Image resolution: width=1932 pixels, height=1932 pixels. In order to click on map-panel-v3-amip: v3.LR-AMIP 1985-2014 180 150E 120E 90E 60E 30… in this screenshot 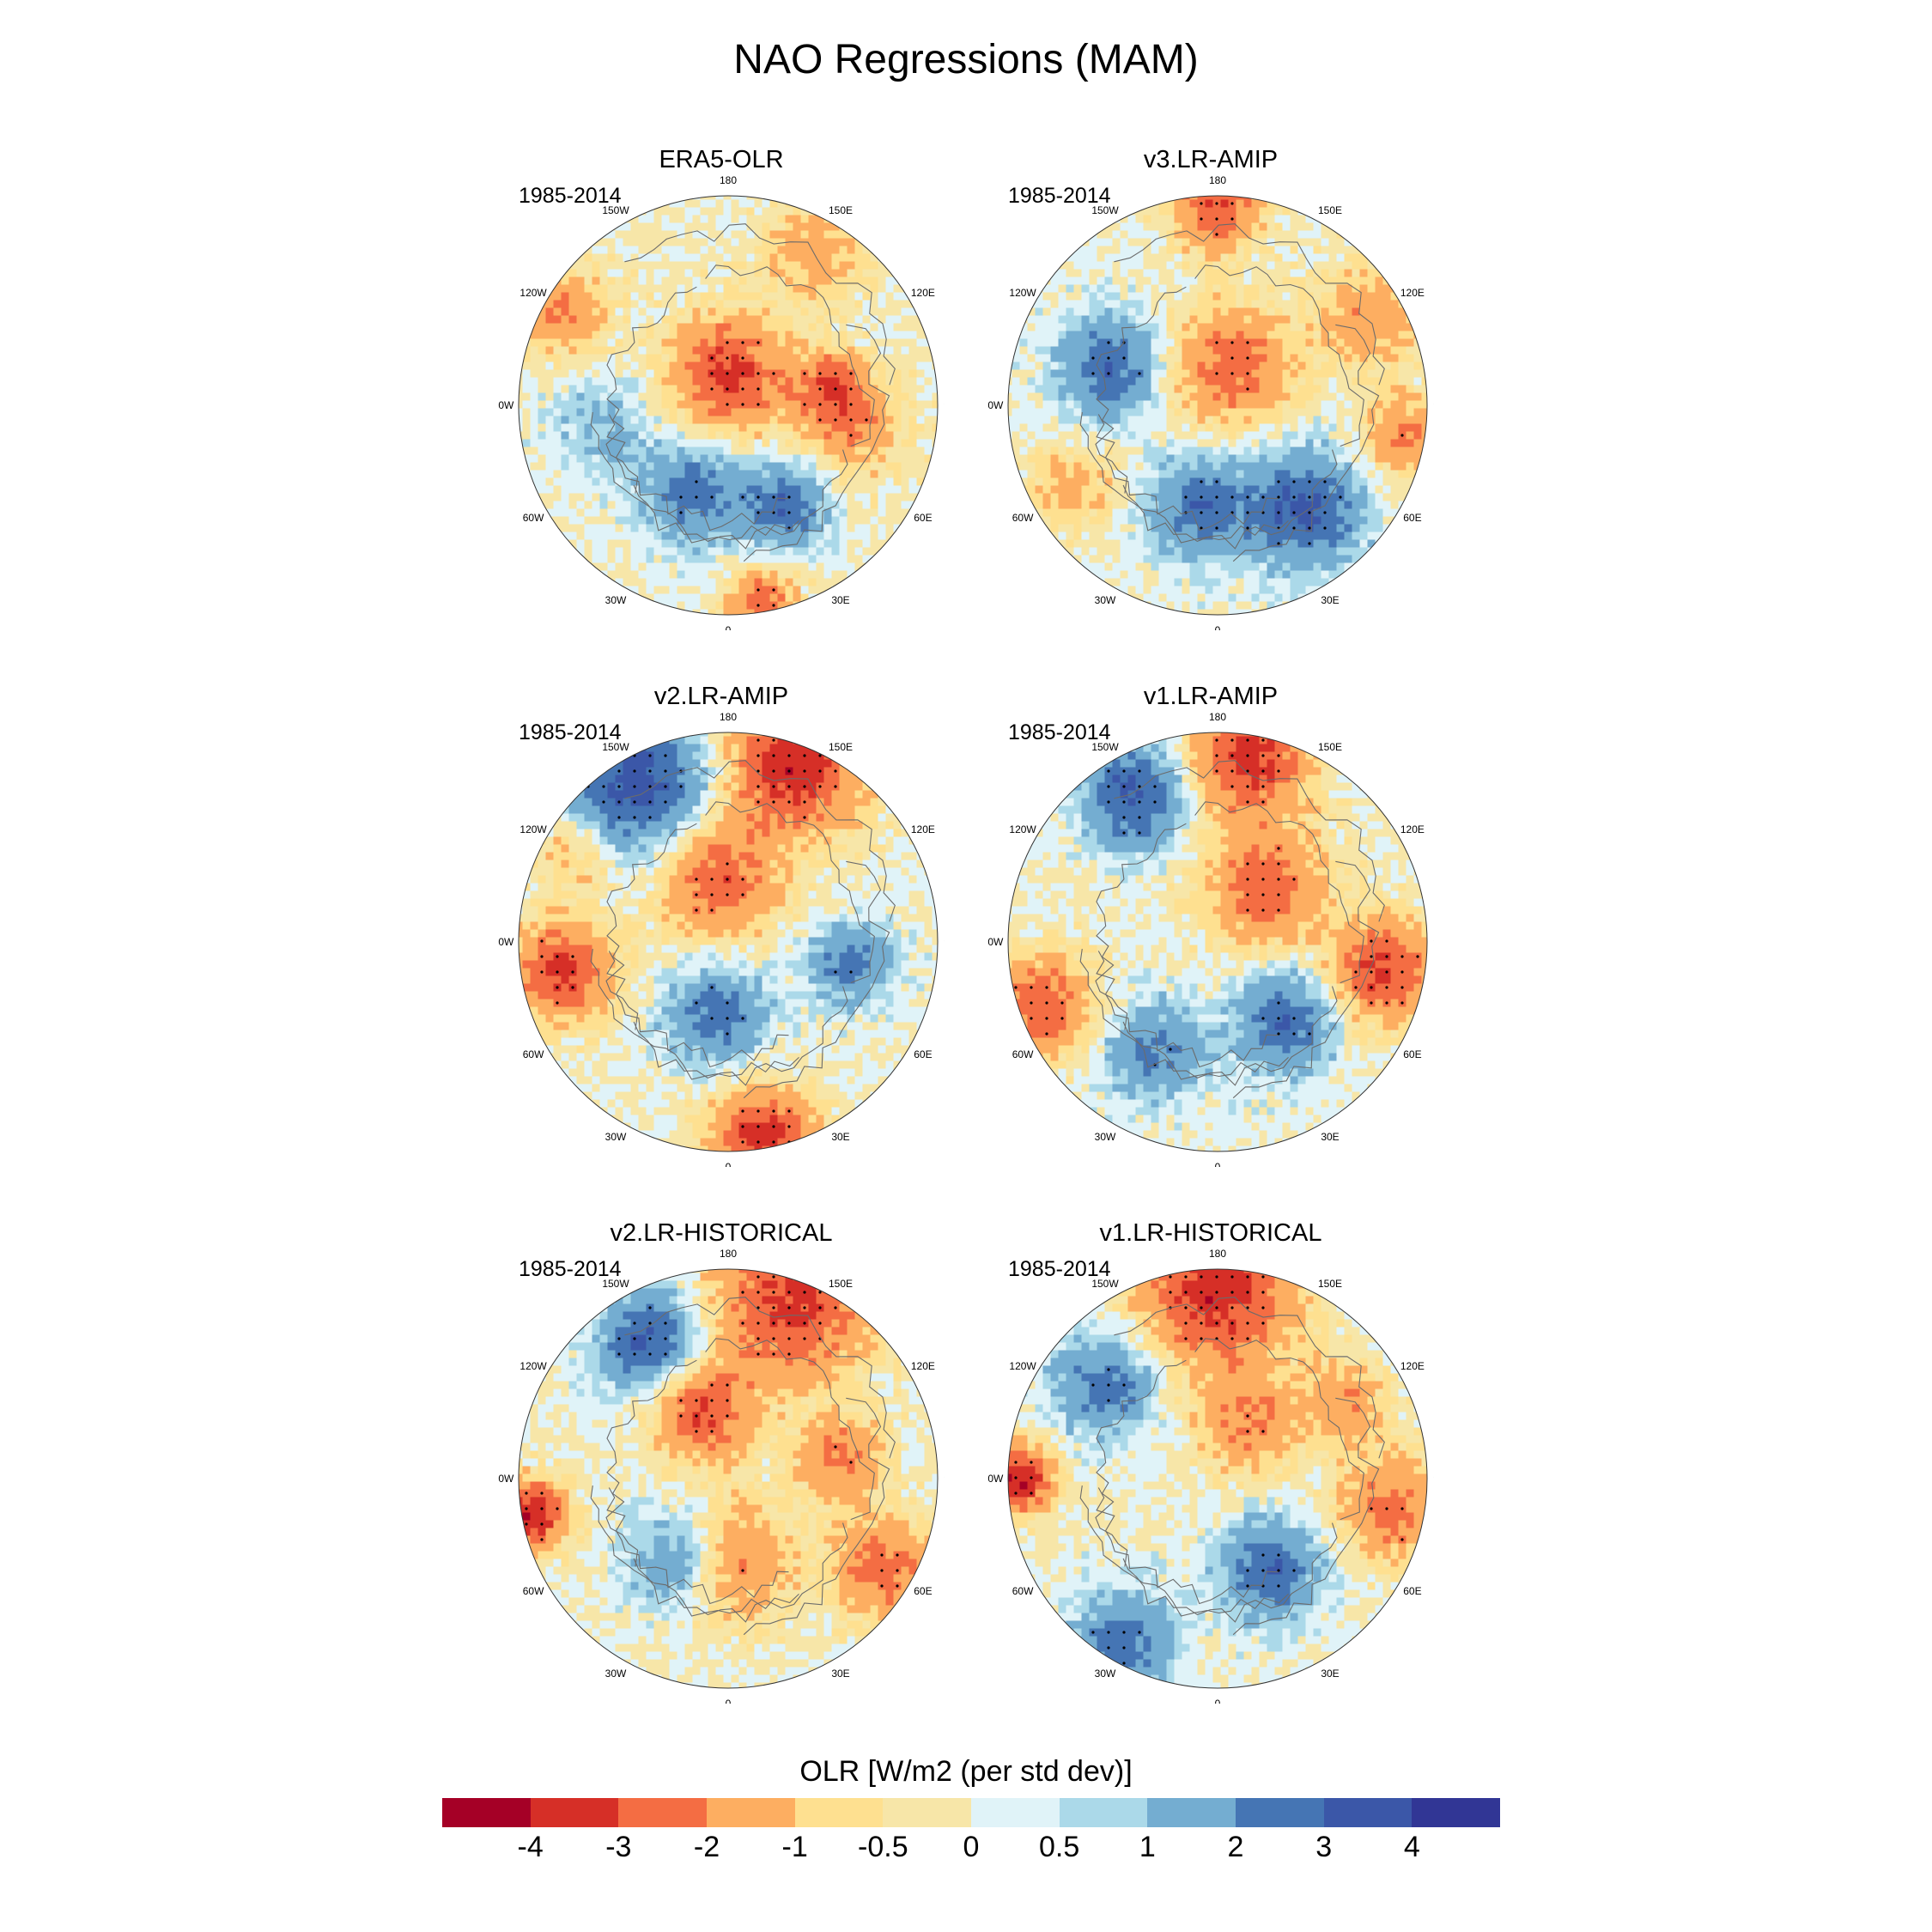, I will do `click(1210, 388)`.